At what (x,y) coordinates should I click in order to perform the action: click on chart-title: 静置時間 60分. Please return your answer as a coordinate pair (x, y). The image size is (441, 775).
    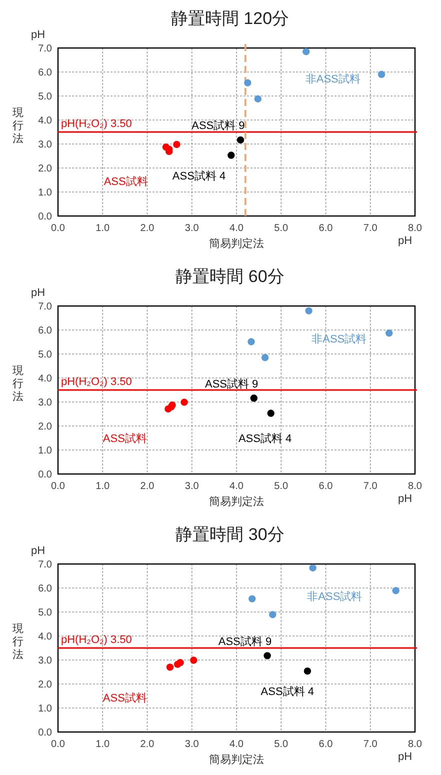
    Looking at the image, I should click on (230, 276).